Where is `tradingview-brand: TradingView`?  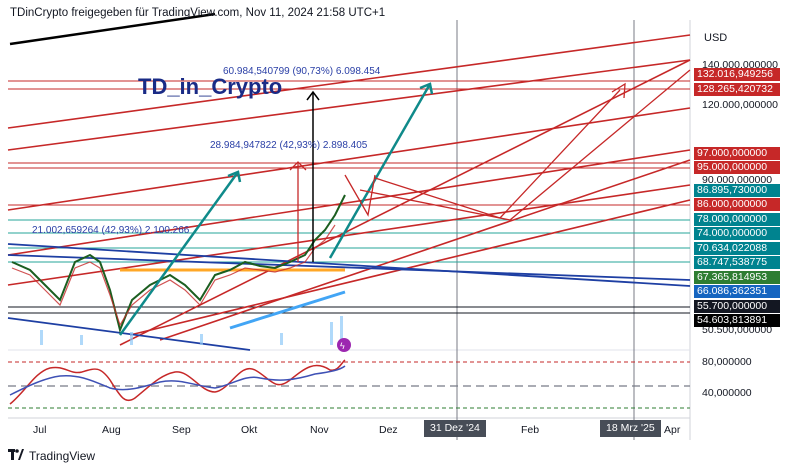 tradingview-brand: TradingView is located at coordinates (51, 456).